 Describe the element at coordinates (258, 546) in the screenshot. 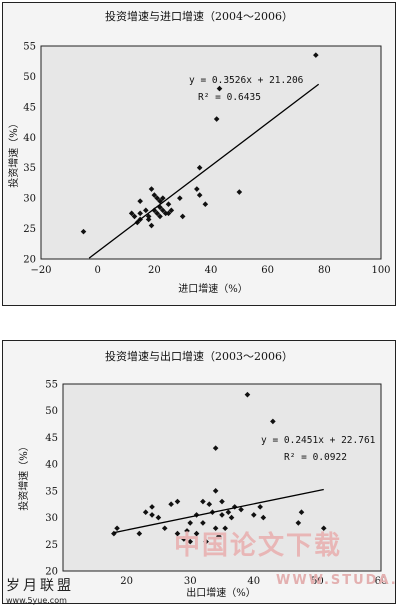

I see `watermark-text: 中国论文下载` at that location.